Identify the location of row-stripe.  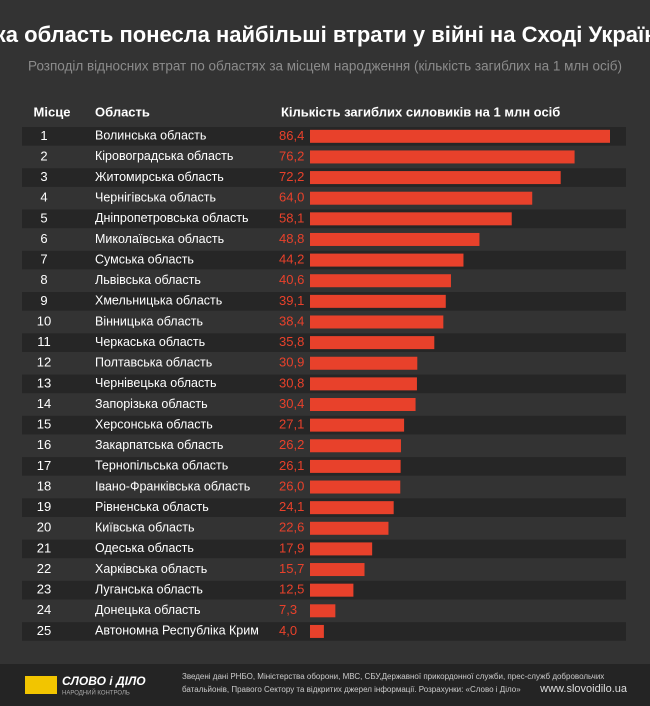
(324, 631).